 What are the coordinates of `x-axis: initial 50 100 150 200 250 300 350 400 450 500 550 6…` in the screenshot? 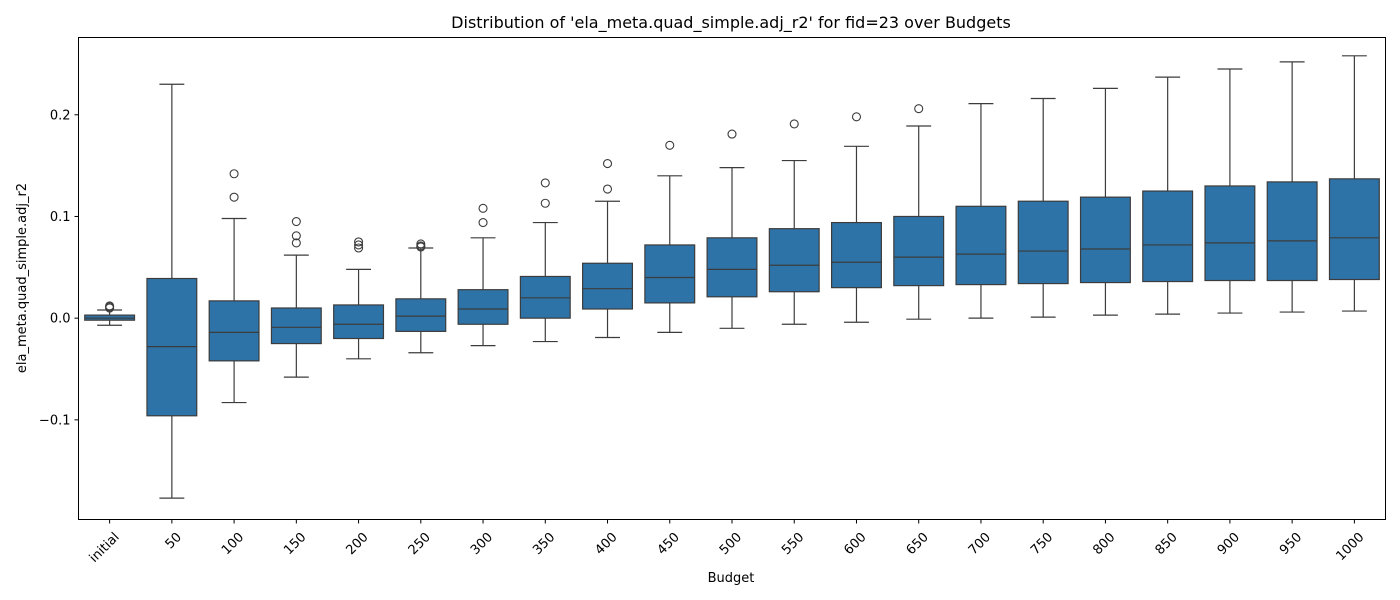 It's located at (727, 542).